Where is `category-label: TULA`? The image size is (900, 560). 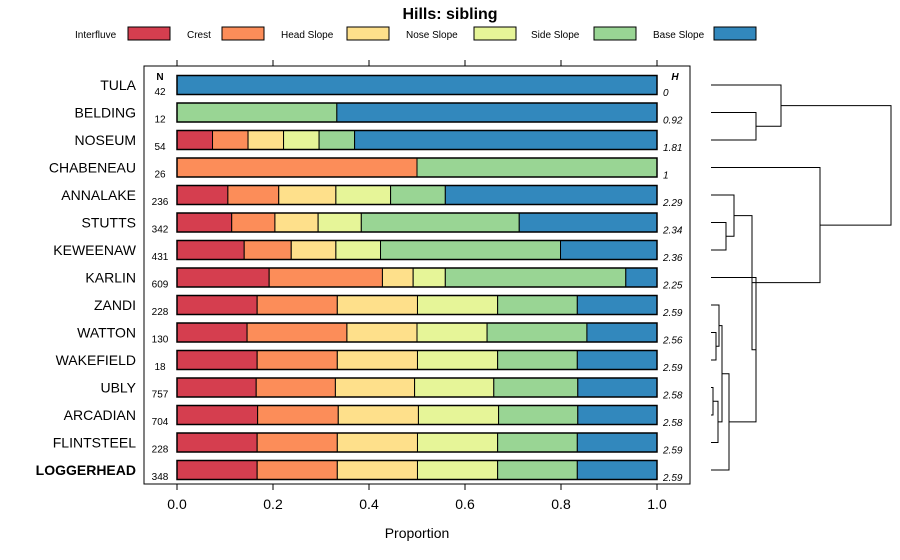 category-label: TULA is located at coordinates (118, 85).